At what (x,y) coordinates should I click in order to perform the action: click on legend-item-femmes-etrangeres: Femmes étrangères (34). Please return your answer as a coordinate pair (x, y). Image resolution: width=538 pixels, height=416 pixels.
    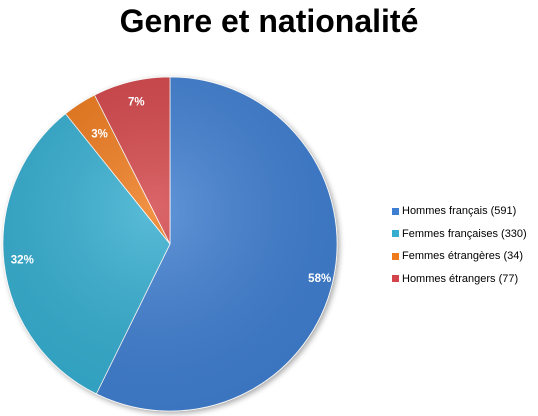
    Looking at the image, I should click on (459, 256).